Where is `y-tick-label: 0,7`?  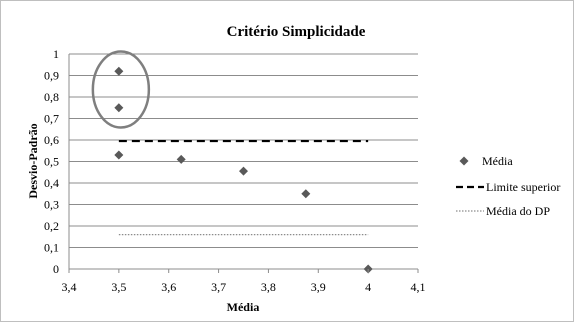
y-tick-label: 0,7 is located at coordinates (51, 119).